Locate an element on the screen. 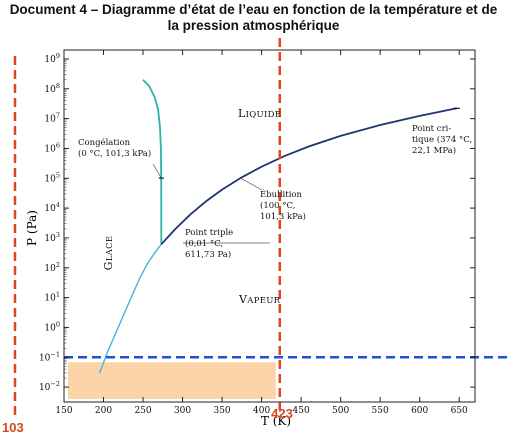 Image resolution: width=507 pixels, height=448 pixels. congelation-label: Congélation is located at coordinates (104, 142).